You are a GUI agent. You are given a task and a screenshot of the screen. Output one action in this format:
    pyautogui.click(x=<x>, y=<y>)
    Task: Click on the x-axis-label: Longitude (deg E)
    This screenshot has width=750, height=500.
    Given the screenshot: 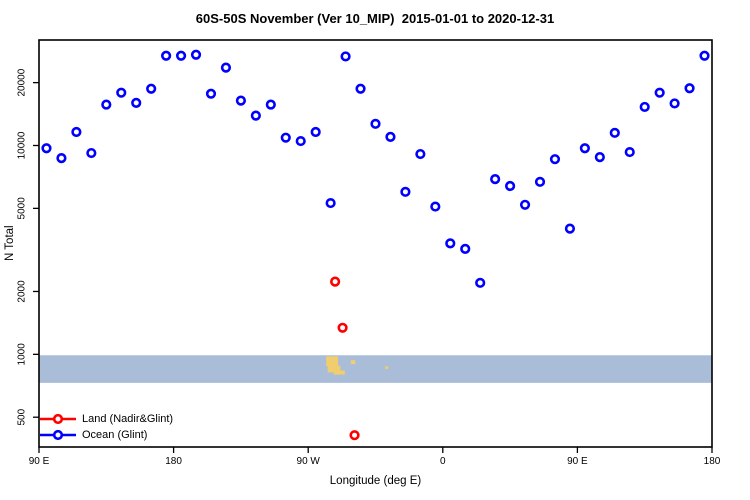 What is the action you would take?
    pyautogui.click(x=375, y=481)
    